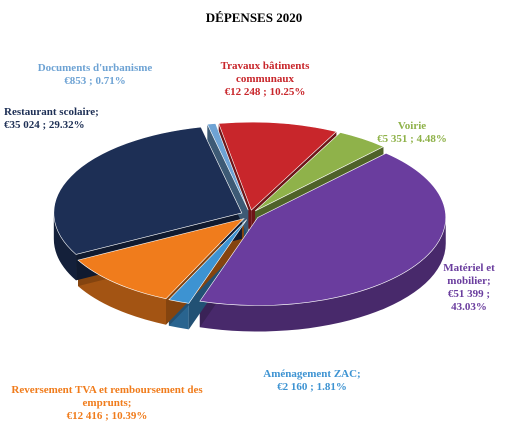  I want to click on category-label: Voirie, so click(412, 126).